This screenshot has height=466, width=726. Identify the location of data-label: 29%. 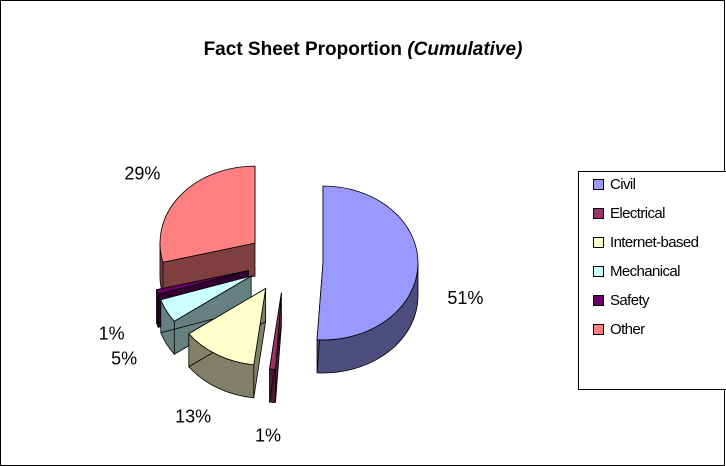
(142, 173).